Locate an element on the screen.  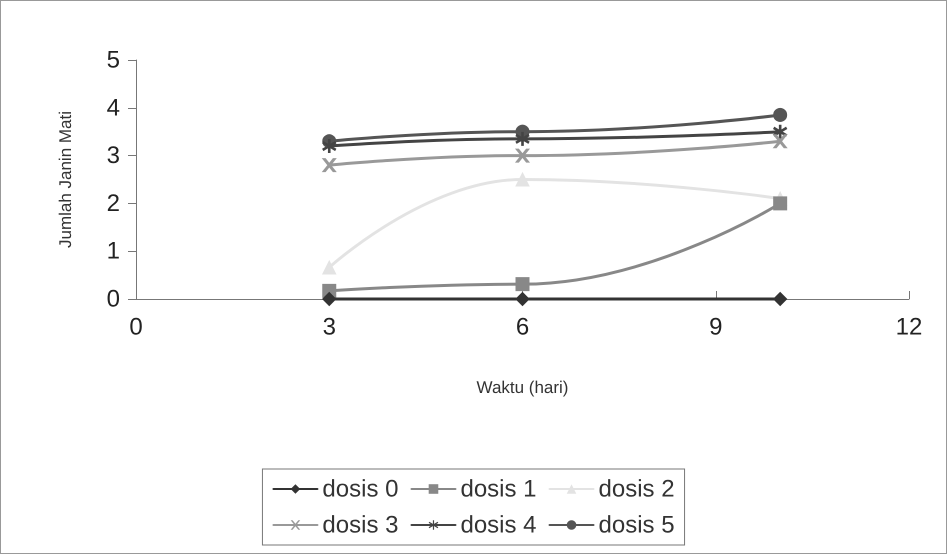
y-tick-label: 0 is located at coordinates (113, 299).